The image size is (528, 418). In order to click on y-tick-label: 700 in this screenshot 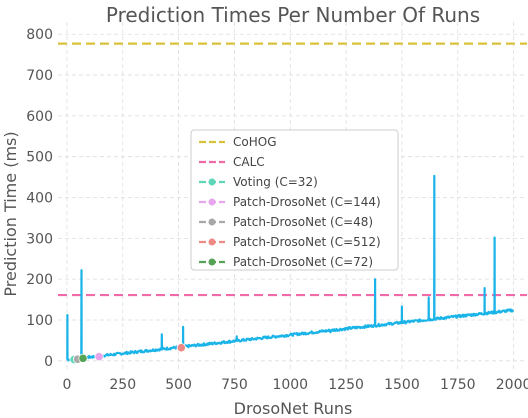, I will do `click(39, 76)`.